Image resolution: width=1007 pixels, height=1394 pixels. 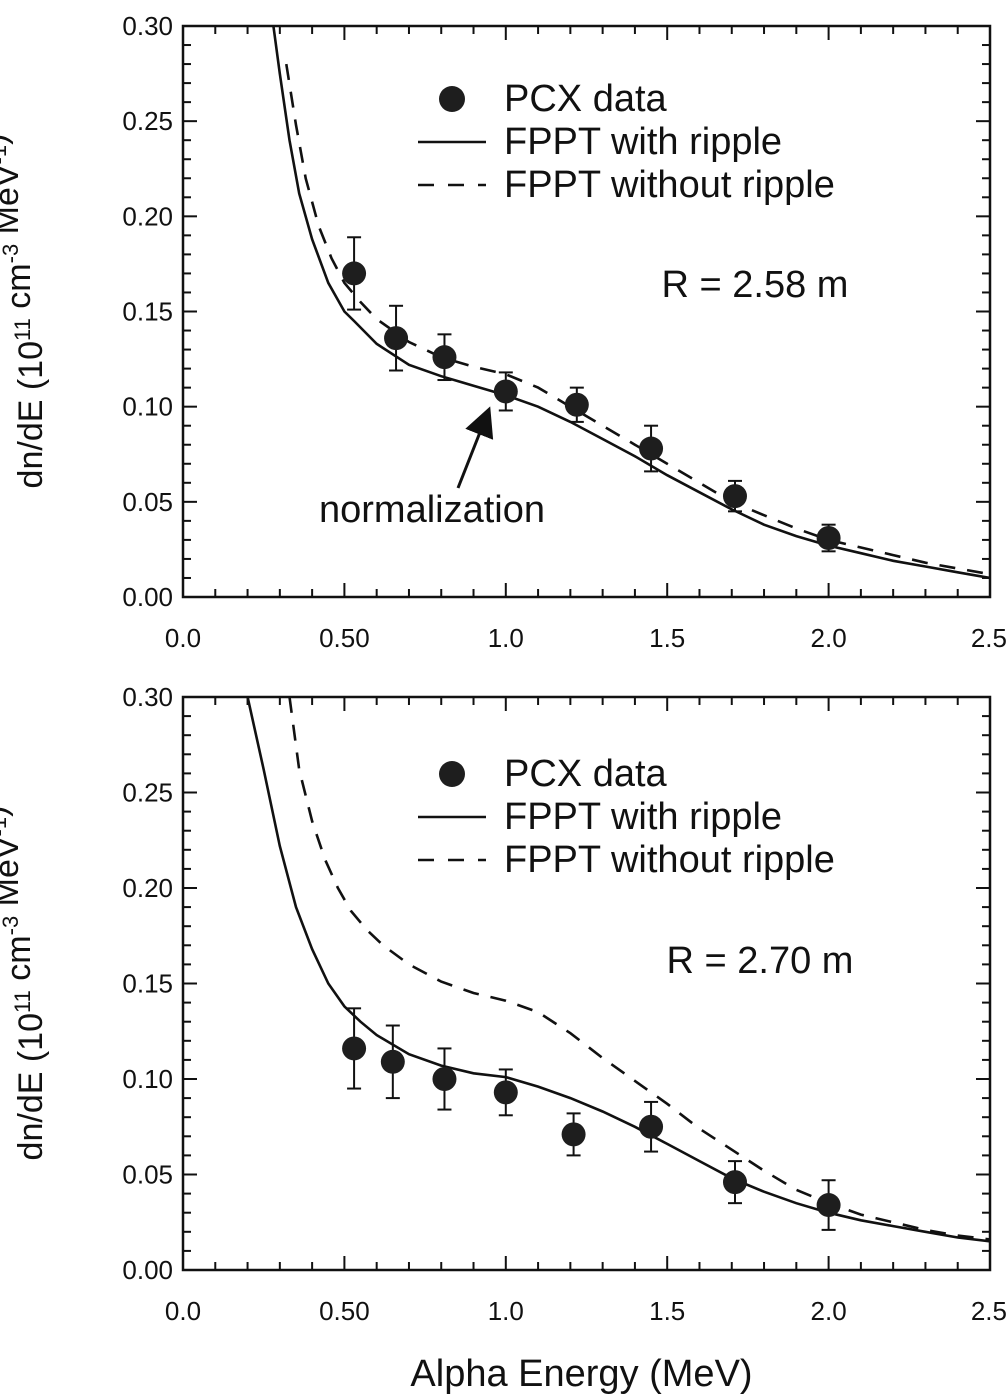 I want to click on x-axis-title: Alpha Energy (MeV), so click(x=581, y=1373).